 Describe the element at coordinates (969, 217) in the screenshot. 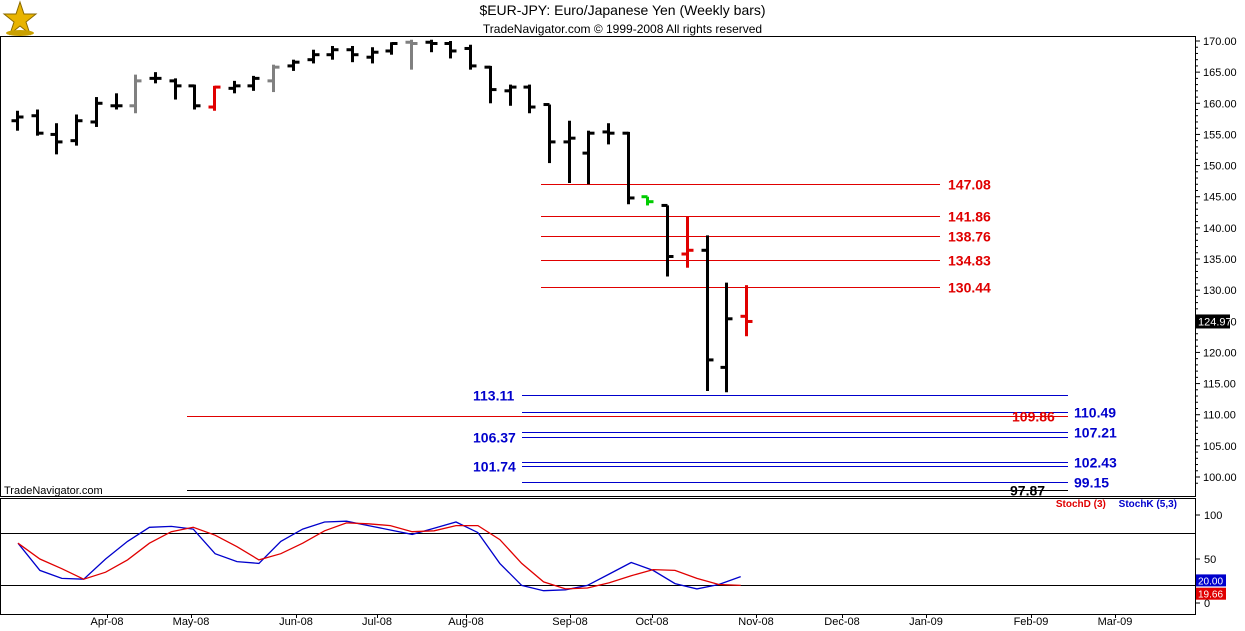

I see `fib-label-141.86: 141.86` at that location.